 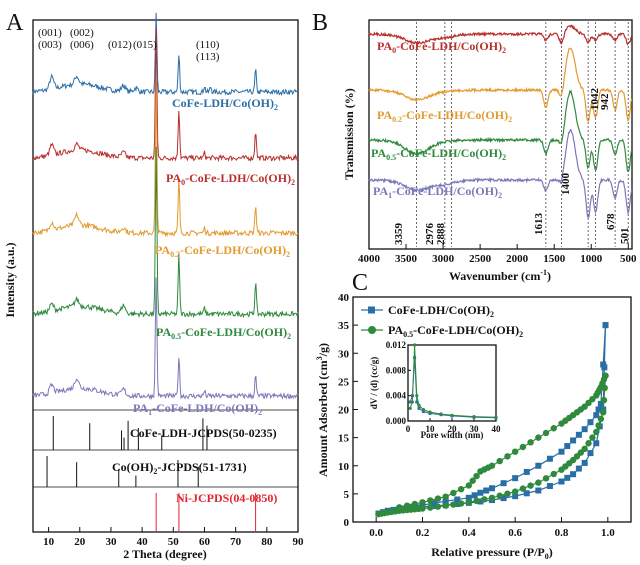 I want to click on curve-label-pa1: PA1-CoFe-LDH/Co(OH)2, so click(x=197, y=409).